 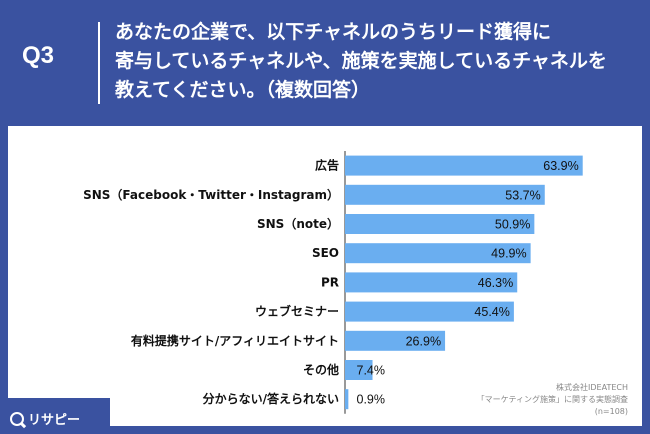 I want to click on risapi-logo: リサピー, so click(x=45, y=418).